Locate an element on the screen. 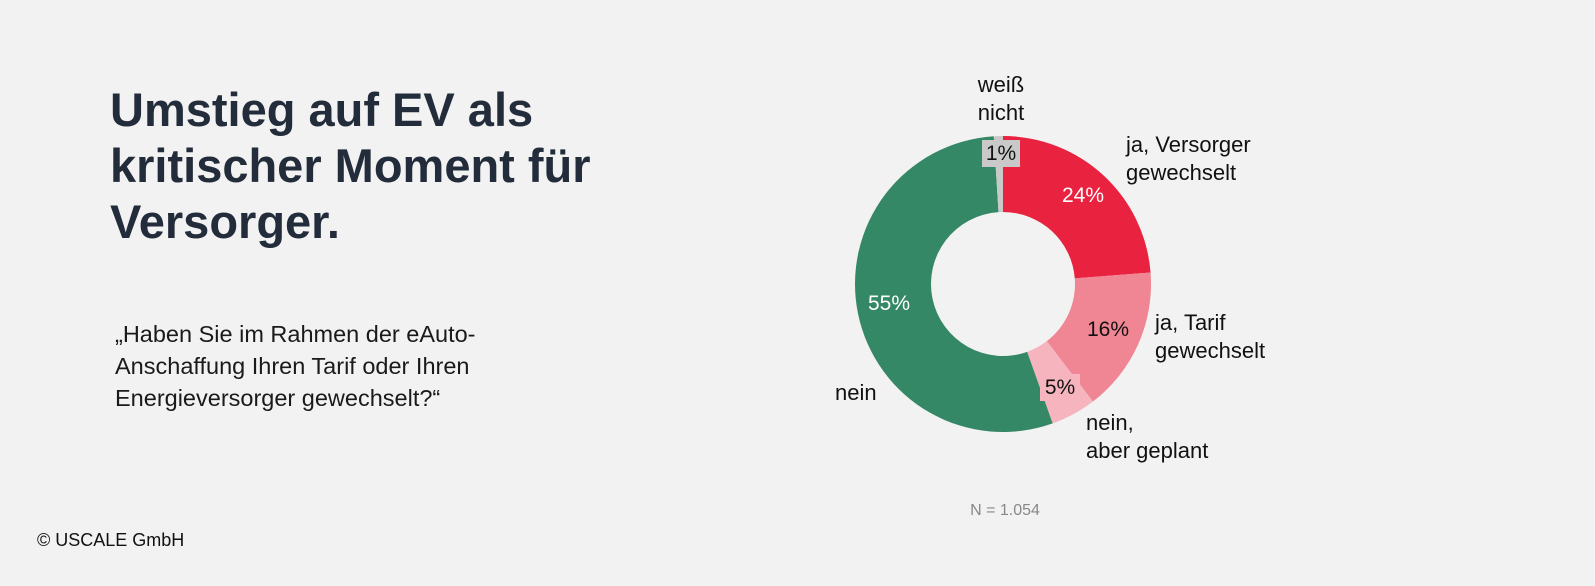 This screenshot has width=1595, height=586. percent-label: 16% is located at coordinates (1108, 329).